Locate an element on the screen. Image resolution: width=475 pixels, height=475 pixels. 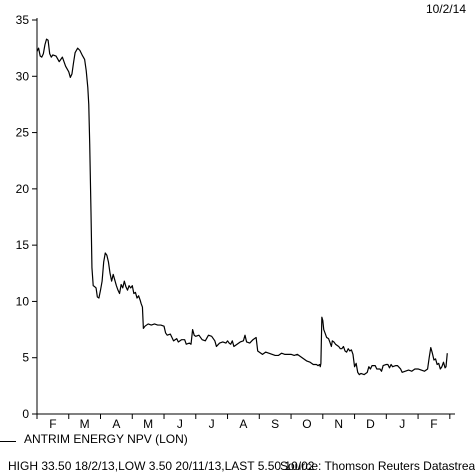
chart-date: 10/2/14 is located at coordinates (445, 9).